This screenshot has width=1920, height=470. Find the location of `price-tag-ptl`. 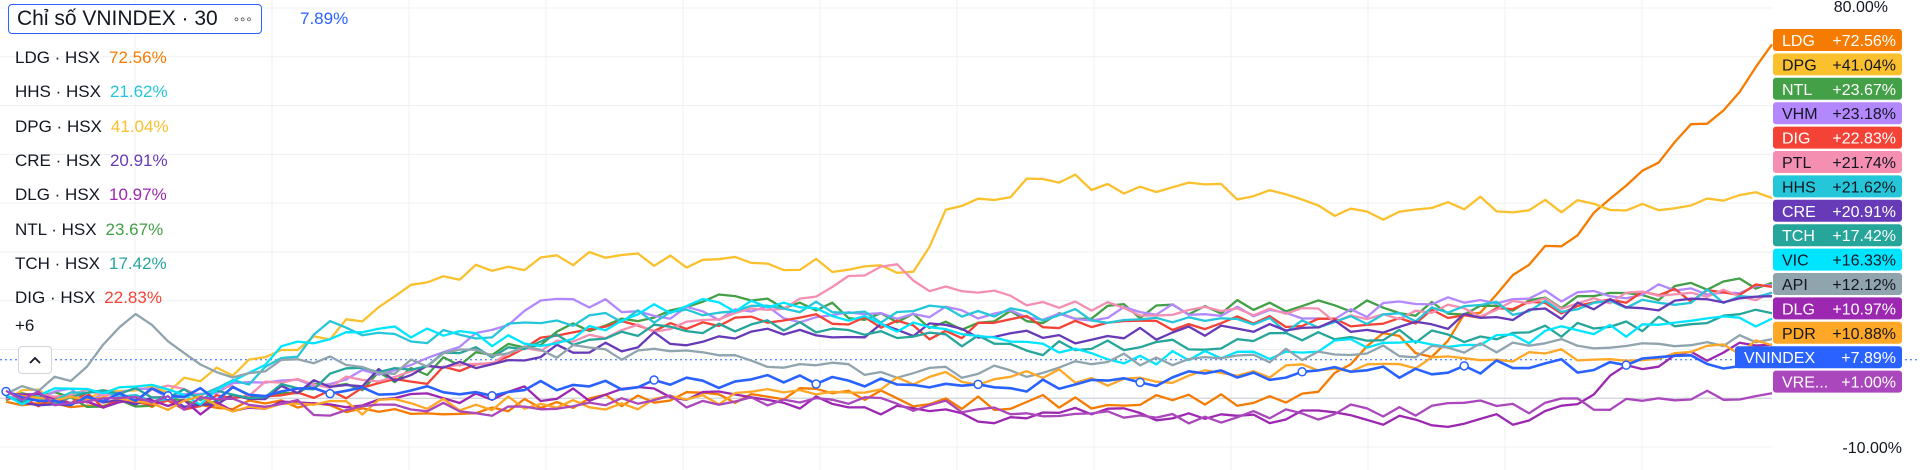

price-tag-ptl is located at coordinates (1837, 162).